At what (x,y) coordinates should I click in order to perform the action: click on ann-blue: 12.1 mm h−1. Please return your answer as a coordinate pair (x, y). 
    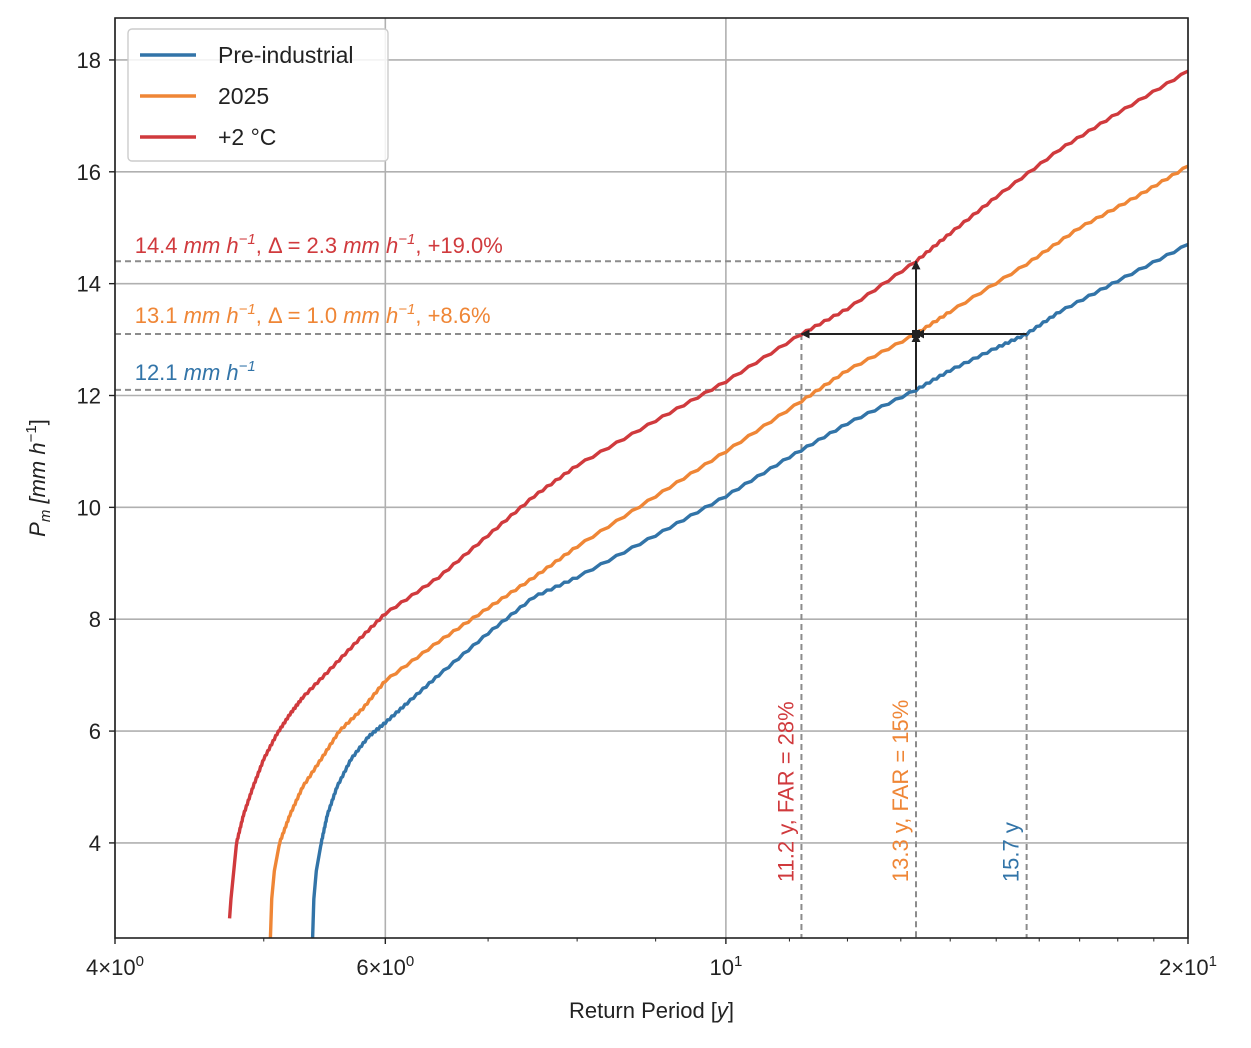
    Looking at the image, I should click on (195, 371).